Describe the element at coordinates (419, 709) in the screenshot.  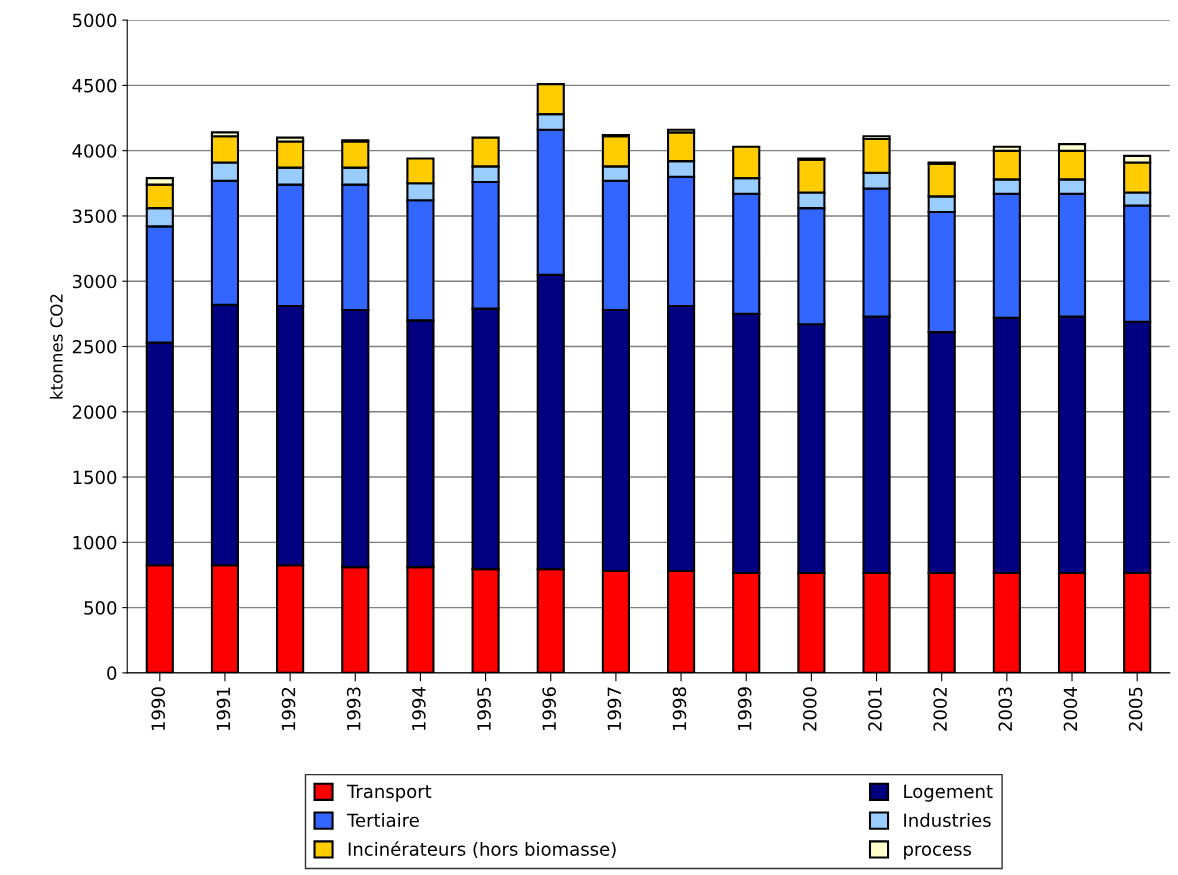
I see `x-tick-label: 1994` at that location.